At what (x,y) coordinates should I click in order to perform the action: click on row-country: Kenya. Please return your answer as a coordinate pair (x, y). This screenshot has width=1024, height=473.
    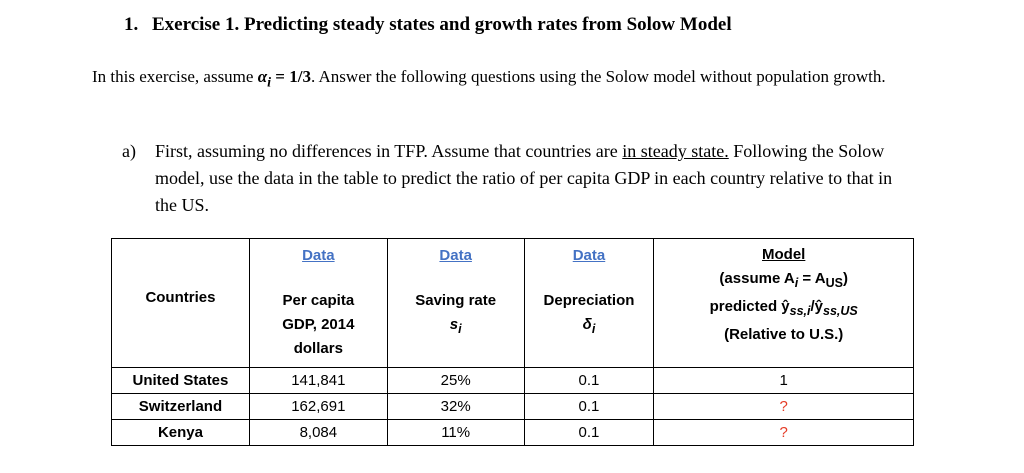
    Looking at the image, I should click on (180, 432).